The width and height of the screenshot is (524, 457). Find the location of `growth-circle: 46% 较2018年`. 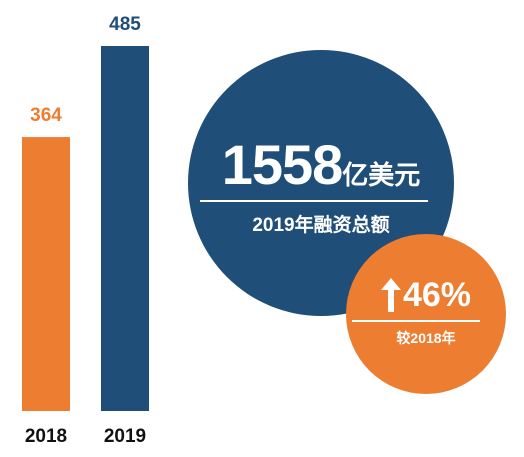

growth-circle: 46% 较2018年 is located at coordinates (426, 314).